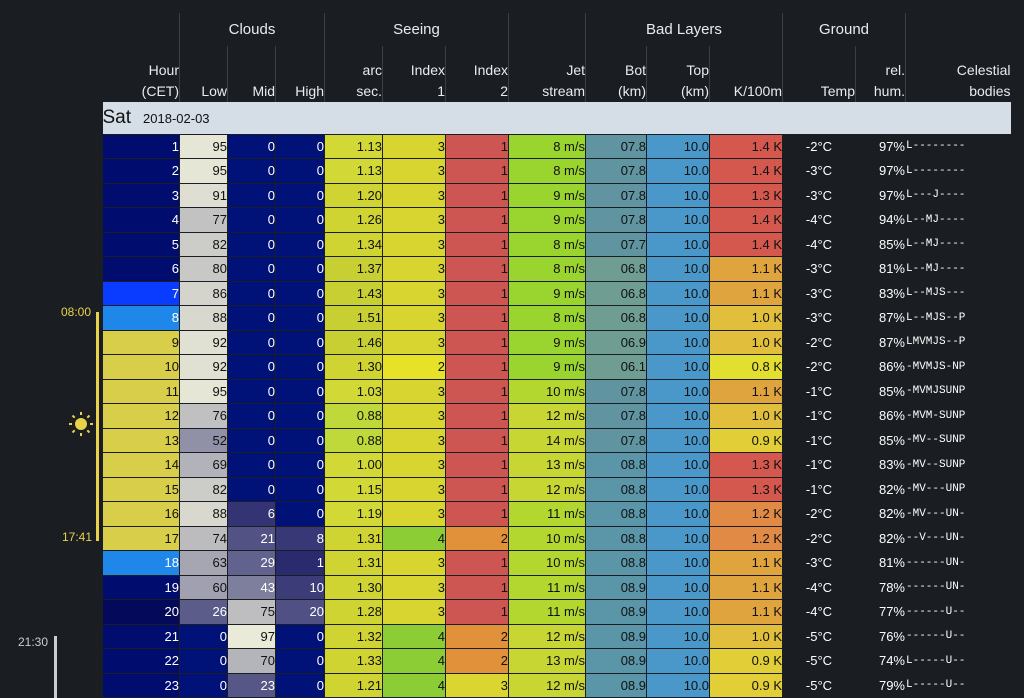 This screenshot has height=698, width=1024. Describe the element at coordinates (141, 171) in the screenshot. I see `hour-cell: 2` at that location.